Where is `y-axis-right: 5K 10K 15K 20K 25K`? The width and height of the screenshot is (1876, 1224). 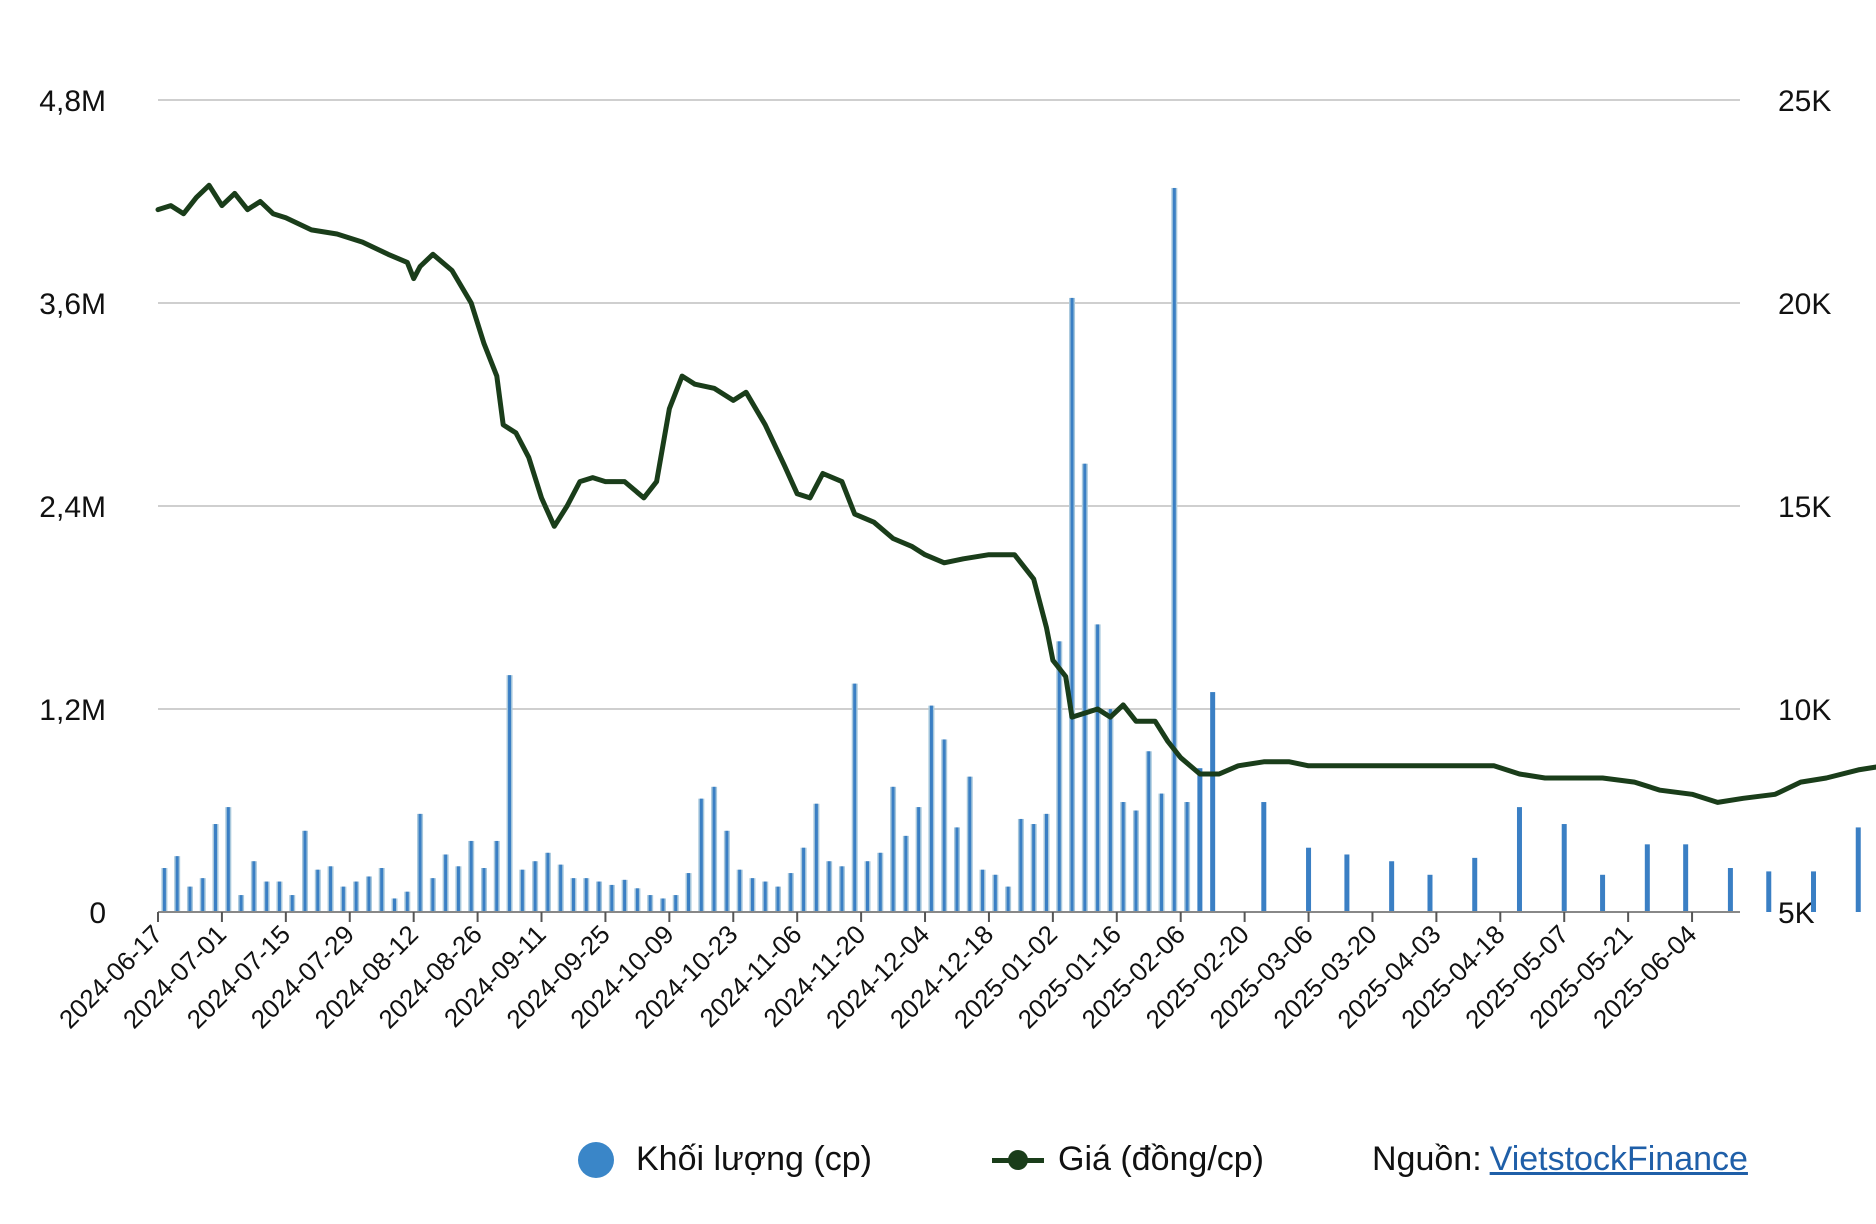
y-axis-right: 5K 10K 15K 20K 25K is located at coordinates (1804, 507).